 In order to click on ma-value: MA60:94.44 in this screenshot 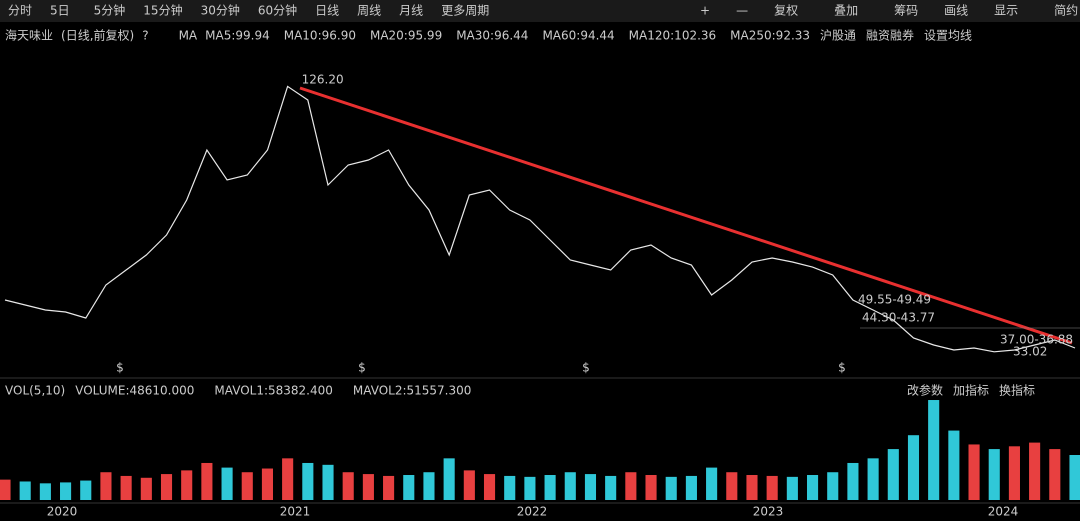, I will do `click(578, 36)`.